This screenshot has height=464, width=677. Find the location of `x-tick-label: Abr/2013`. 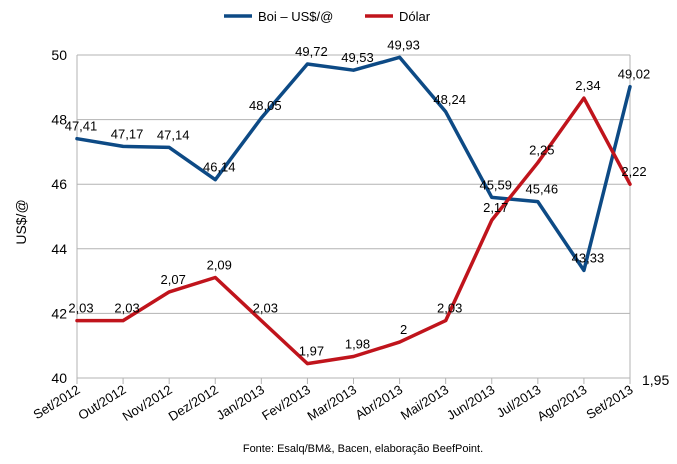

x-tick-label: Abr/2013 is located at coordinates (378, 402).